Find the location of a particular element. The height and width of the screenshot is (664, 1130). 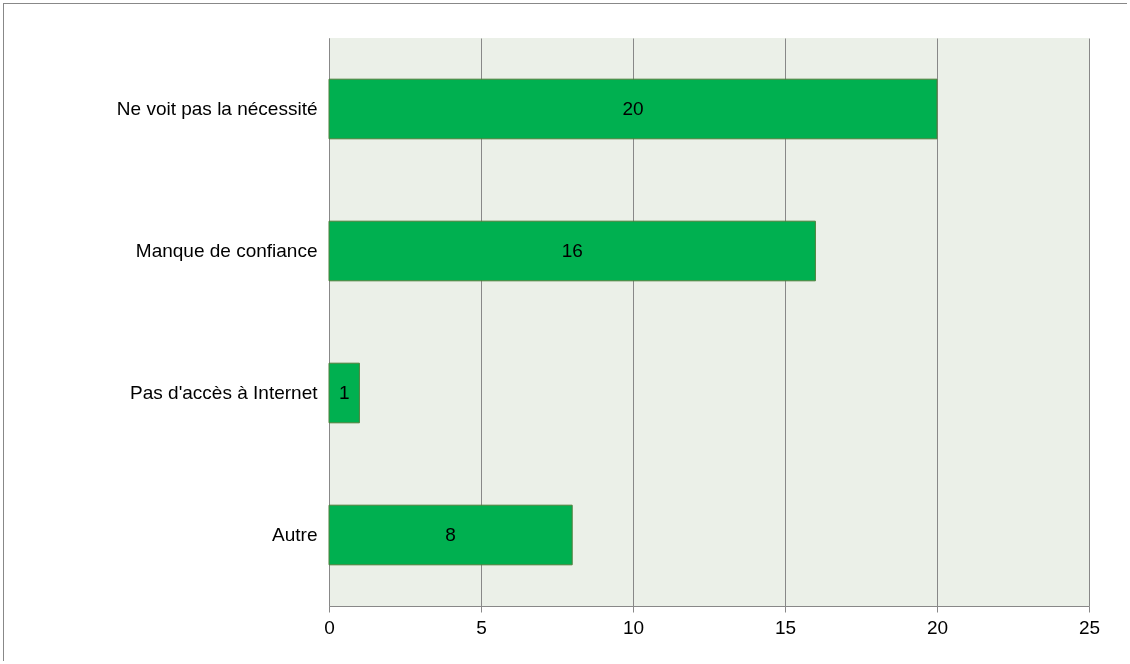

x-tick-label: 25 is located at coordinates (1089, 627).